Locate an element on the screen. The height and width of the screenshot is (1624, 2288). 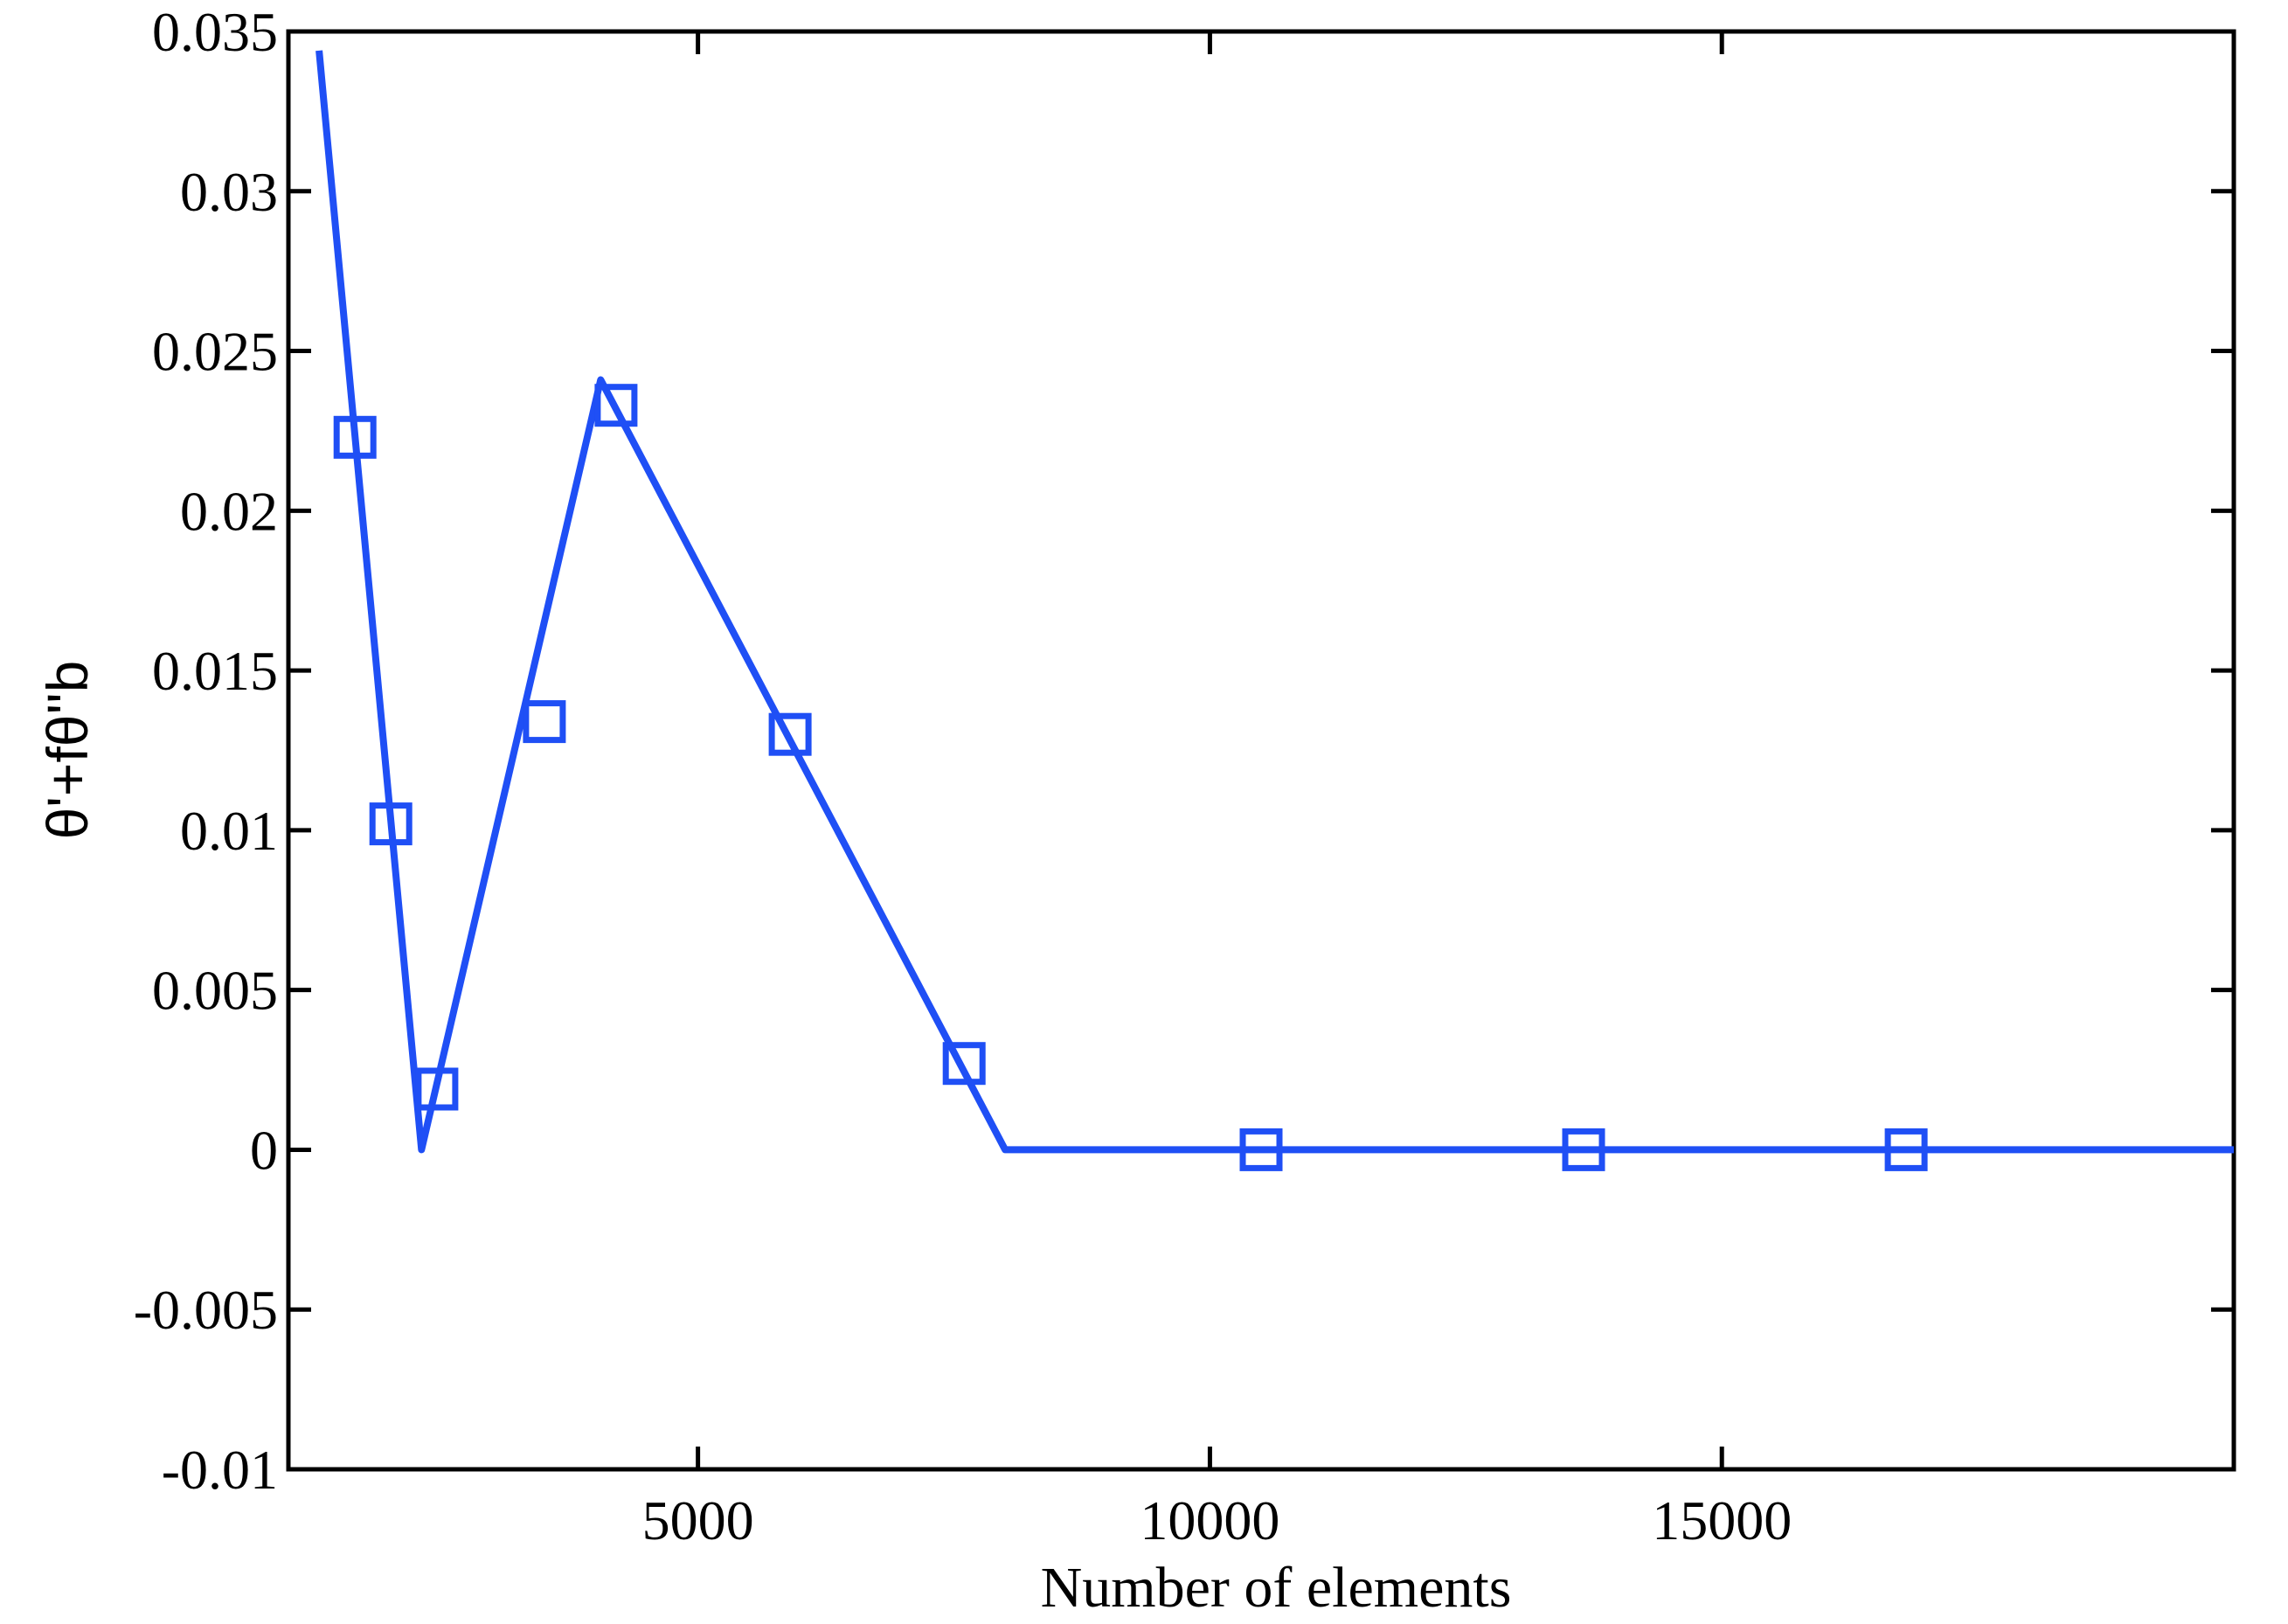
y-tick-label: -0.005 is located at coordinates (206, 1310).